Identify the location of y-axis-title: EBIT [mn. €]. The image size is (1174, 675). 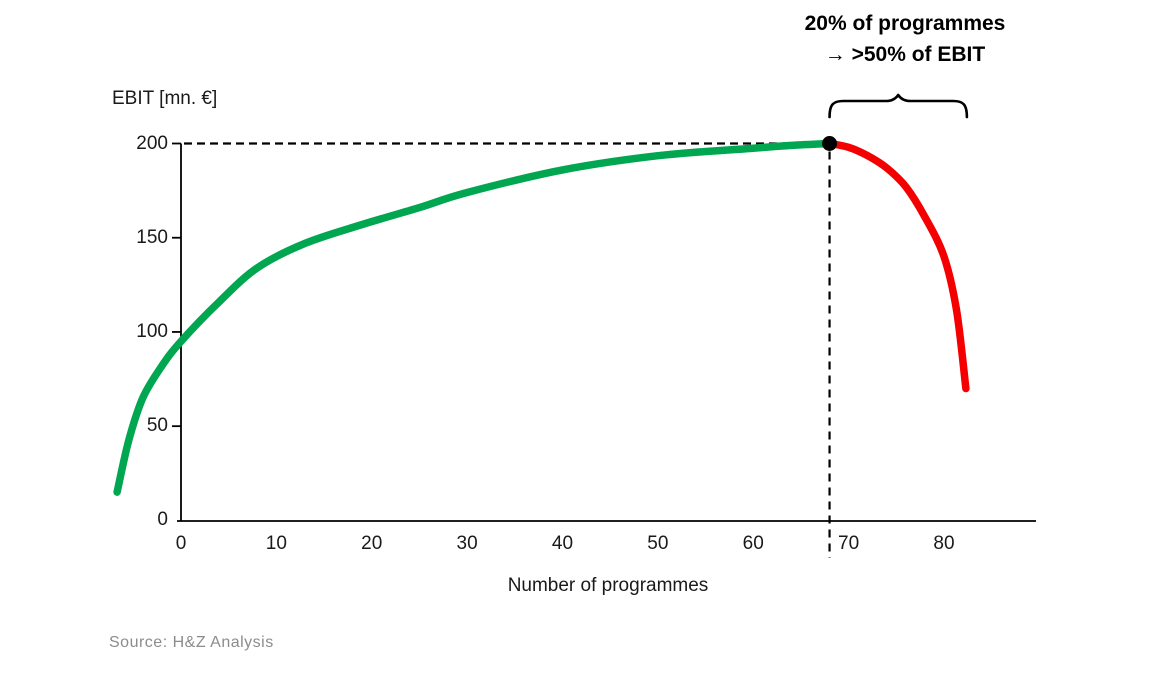
(165, 98).